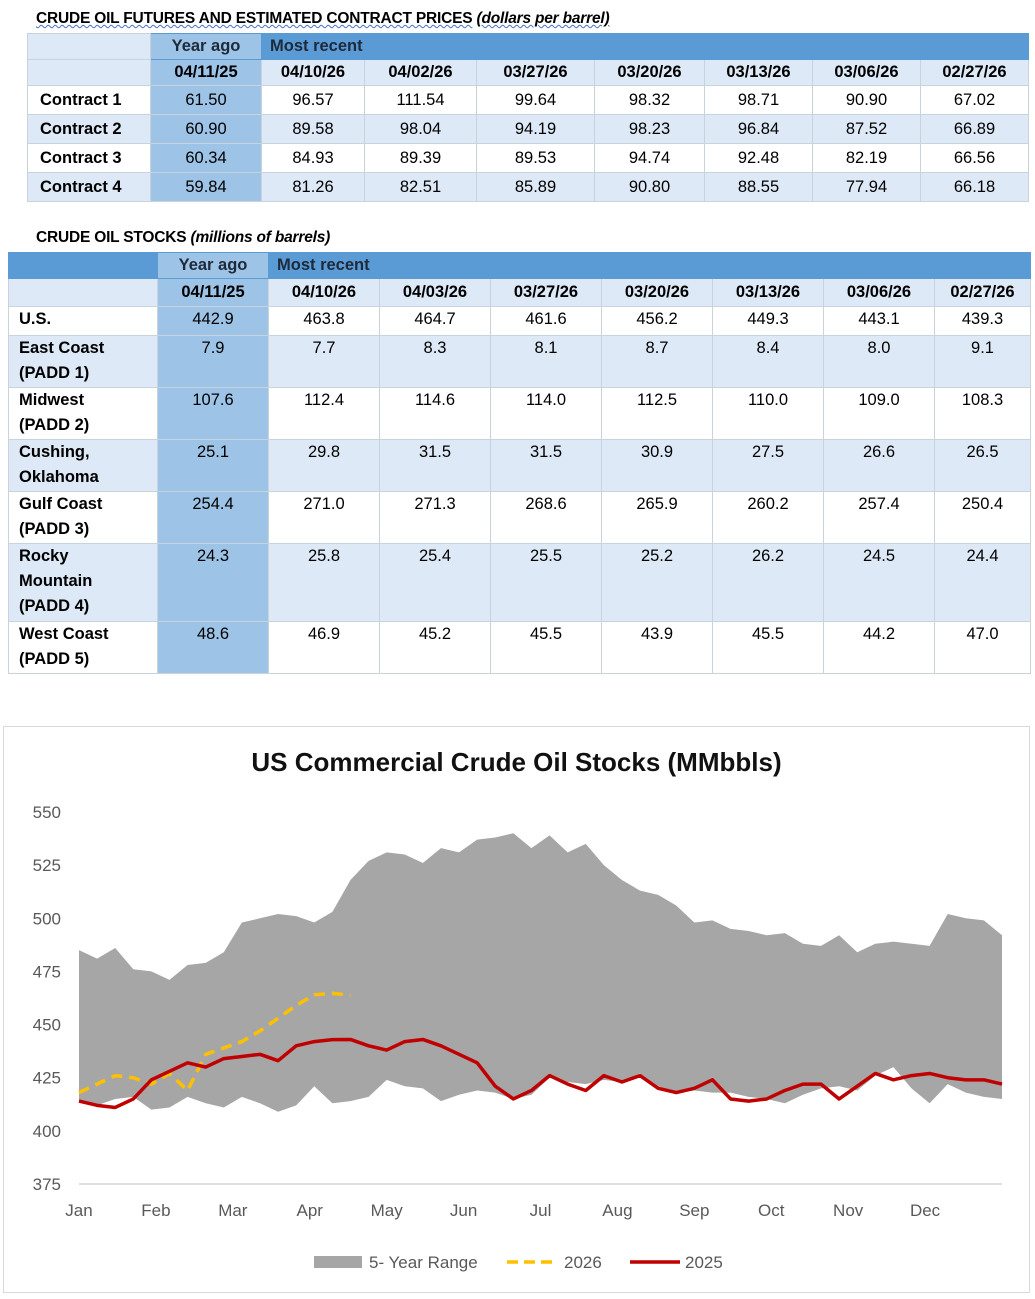 The width and height of the screenshot is (1035, 1299). I want to click on row-label-line: (PADD 3), so click(54, 529).